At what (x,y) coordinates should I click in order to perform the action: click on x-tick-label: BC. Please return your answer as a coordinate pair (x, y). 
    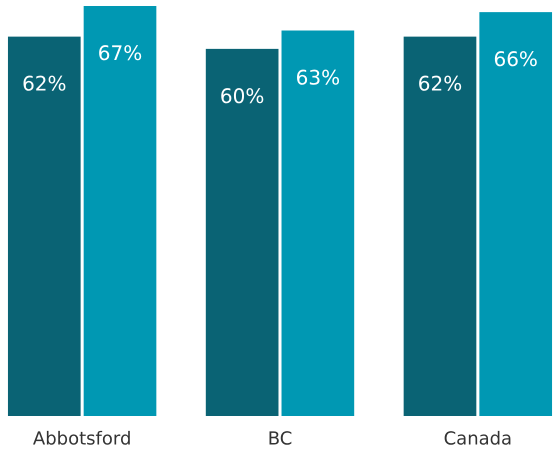
    Looking at the image, I should click on (280, 439).